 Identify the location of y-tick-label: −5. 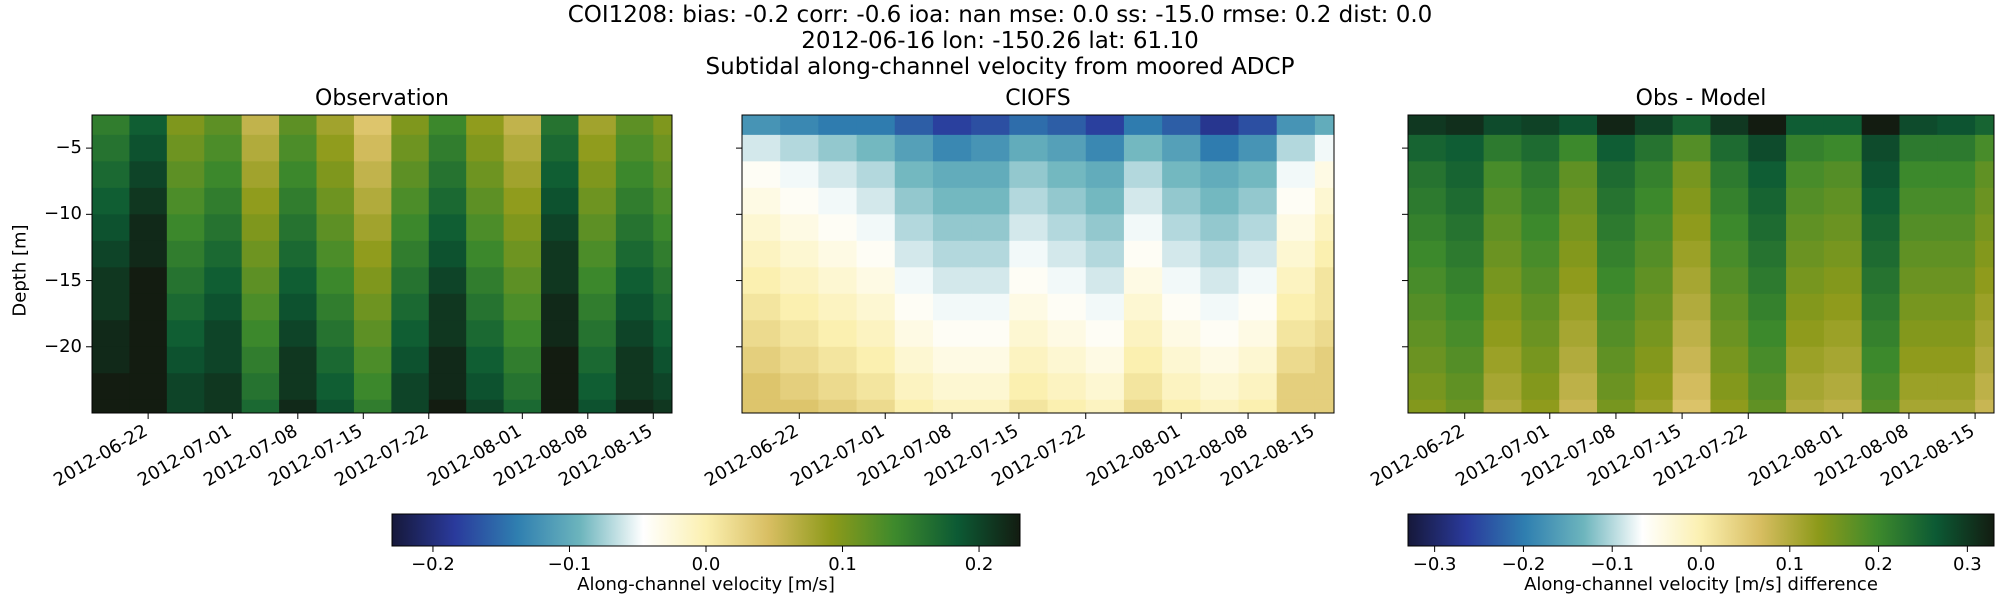
(68, 148).